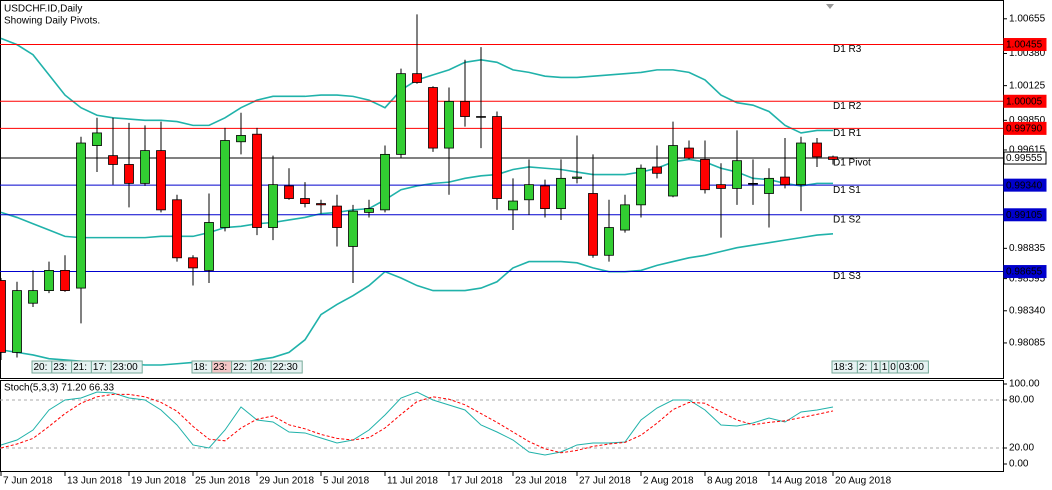 The image size is (1052, 490). I want to click on time-tick-label: 23 Jul 2018, so click(541, 481).